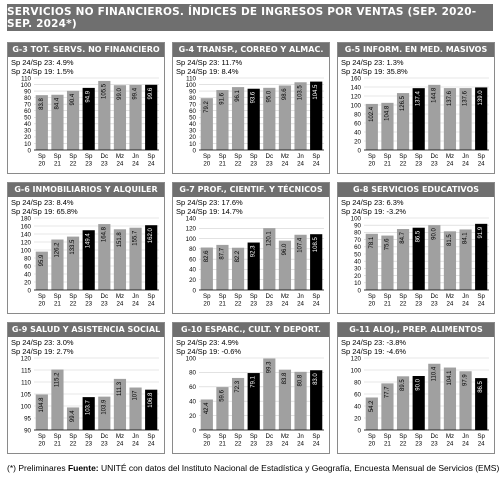 This screenshot has width=500, height=481. I want to click on data-label: 80.8, so click(301, 380).